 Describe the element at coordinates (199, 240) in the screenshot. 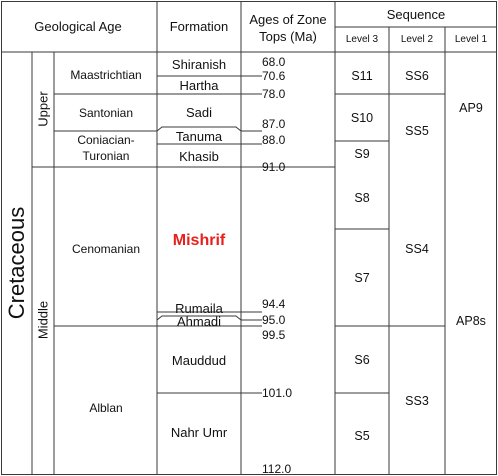

I see `formation-mishrif: Mishrif` at that location.